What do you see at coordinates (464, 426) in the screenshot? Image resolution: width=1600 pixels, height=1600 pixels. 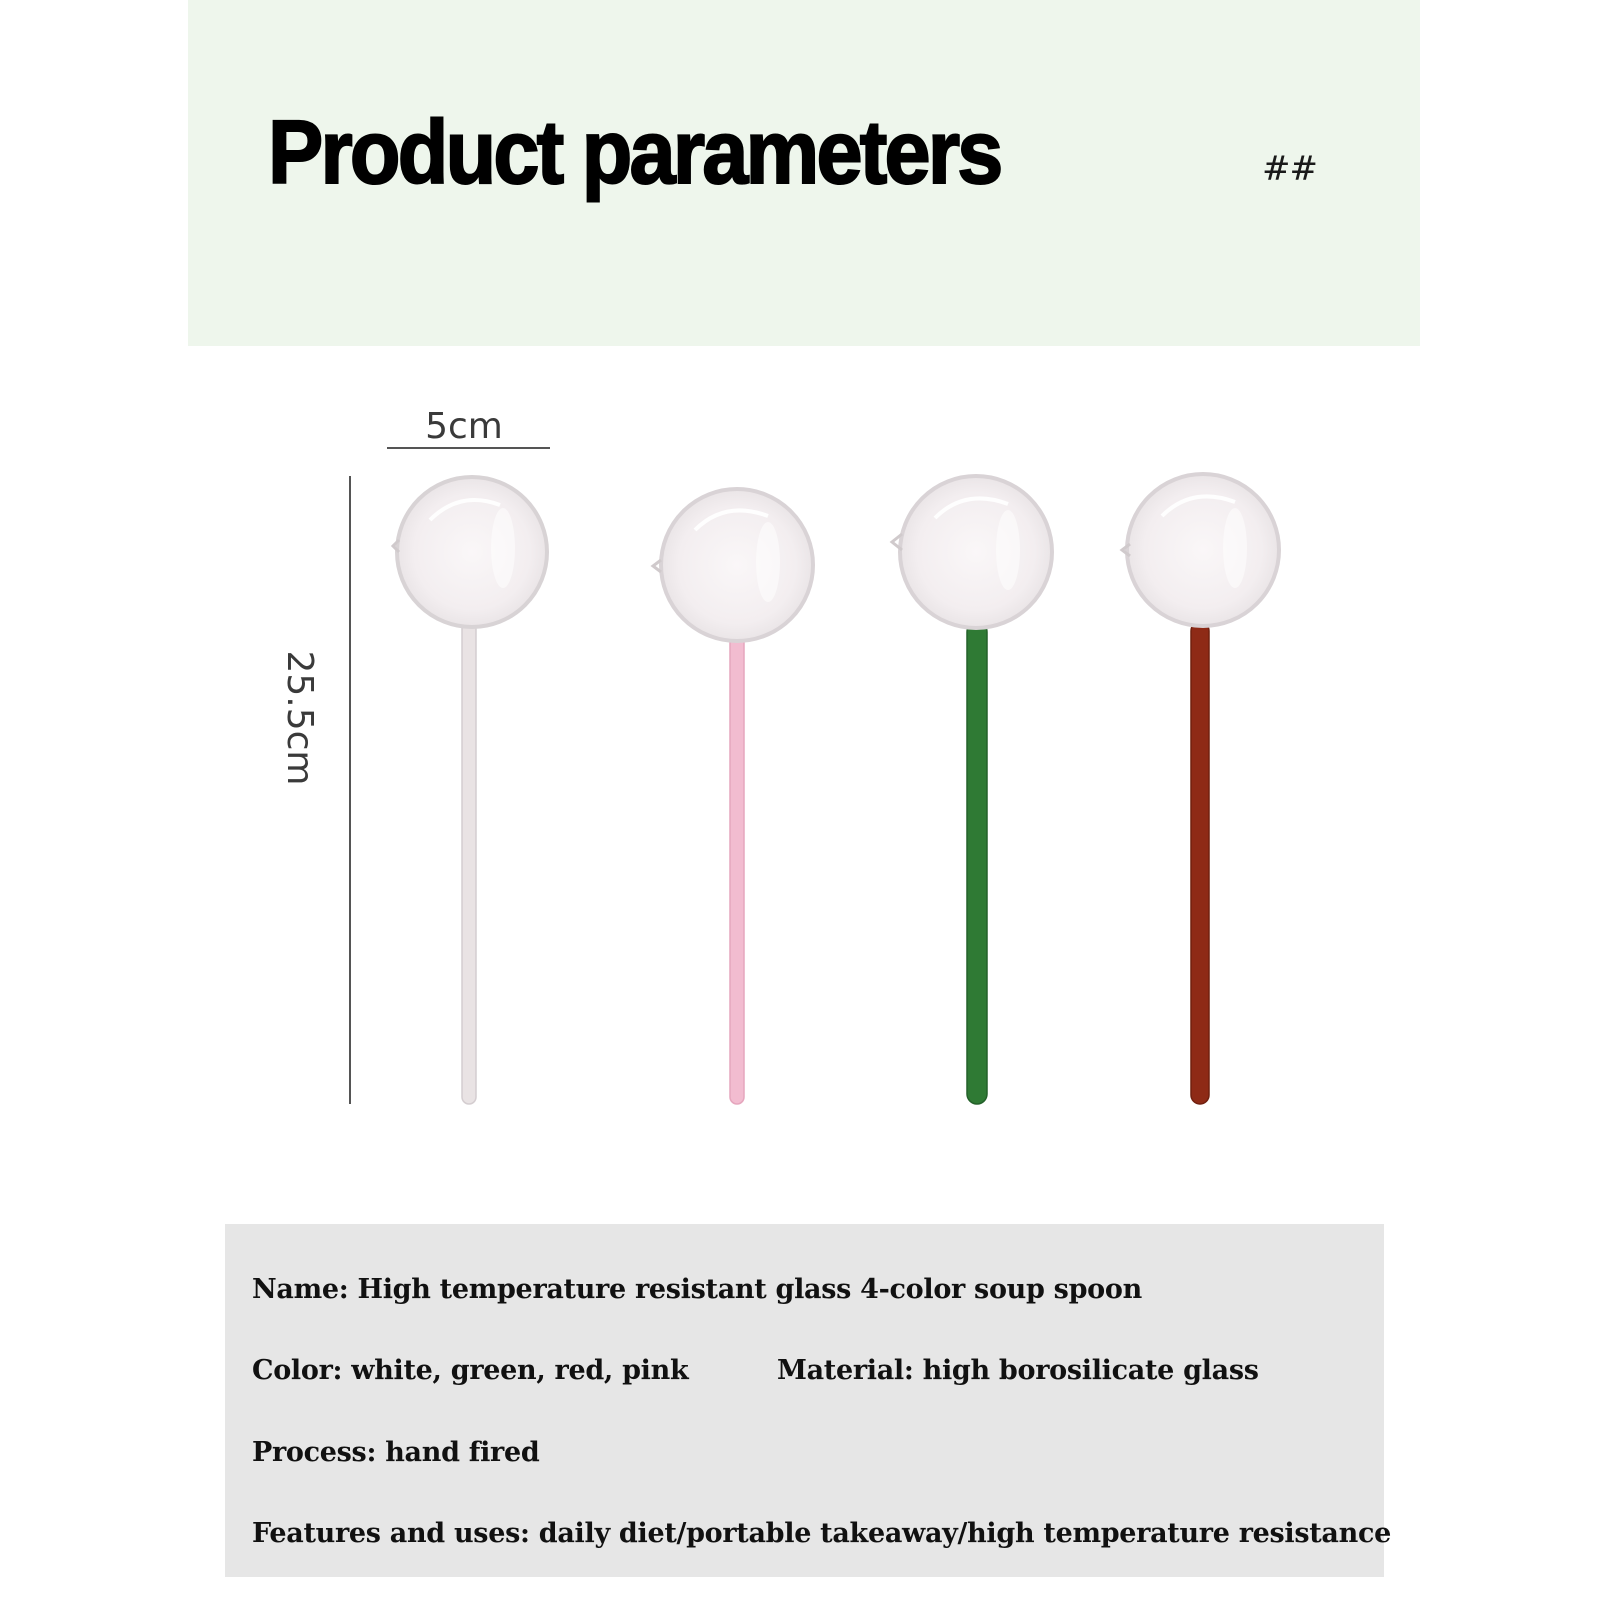 I see `width-dimension-label: 5cm` at bounding box center [464, 426].